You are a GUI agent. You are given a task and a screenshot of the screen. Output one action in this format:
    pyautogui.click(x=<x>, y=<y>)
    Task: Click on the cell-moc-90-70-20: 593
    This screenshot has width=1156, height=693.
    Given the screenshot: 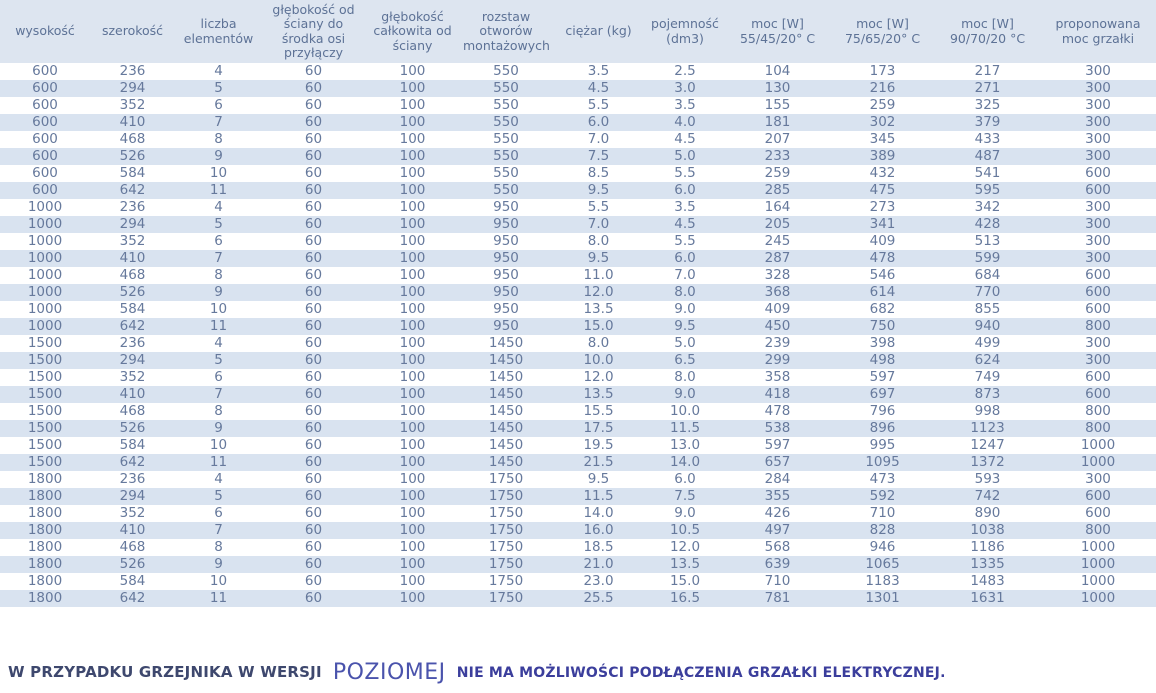 What is the action you would take?
    pyautogui.click(x=987, y=479)
    